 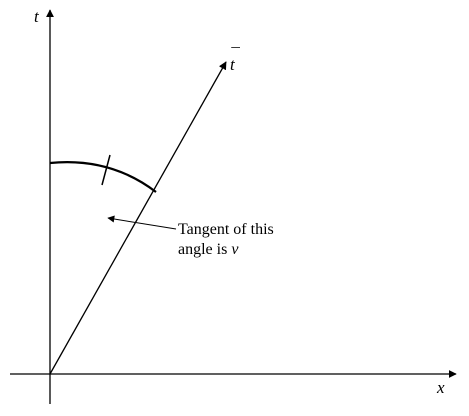 I want to click on angle-tick-mark, so click(x=106, y=170).